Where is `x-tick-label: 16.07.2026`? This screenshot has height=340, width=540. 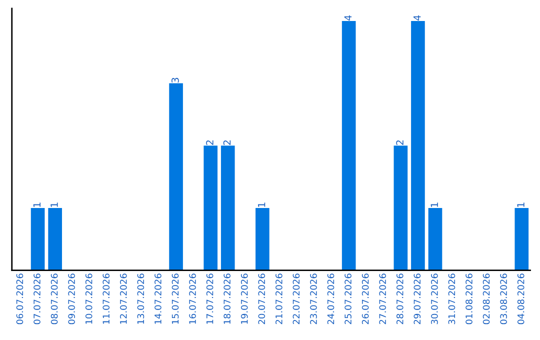
x-tick-label: 16.07.2026 is located at coordinates (192, 299).